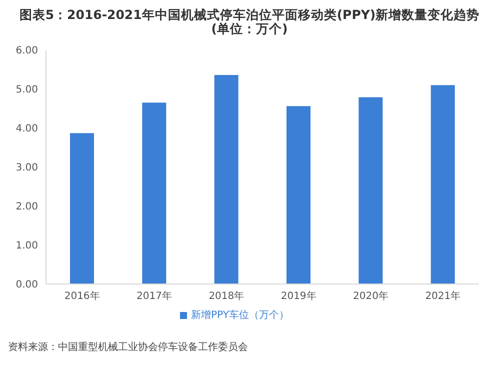  Describe the element at coordinates (27, 168) in the screenshot. I see `y-tick-label: 3.00` at that location.